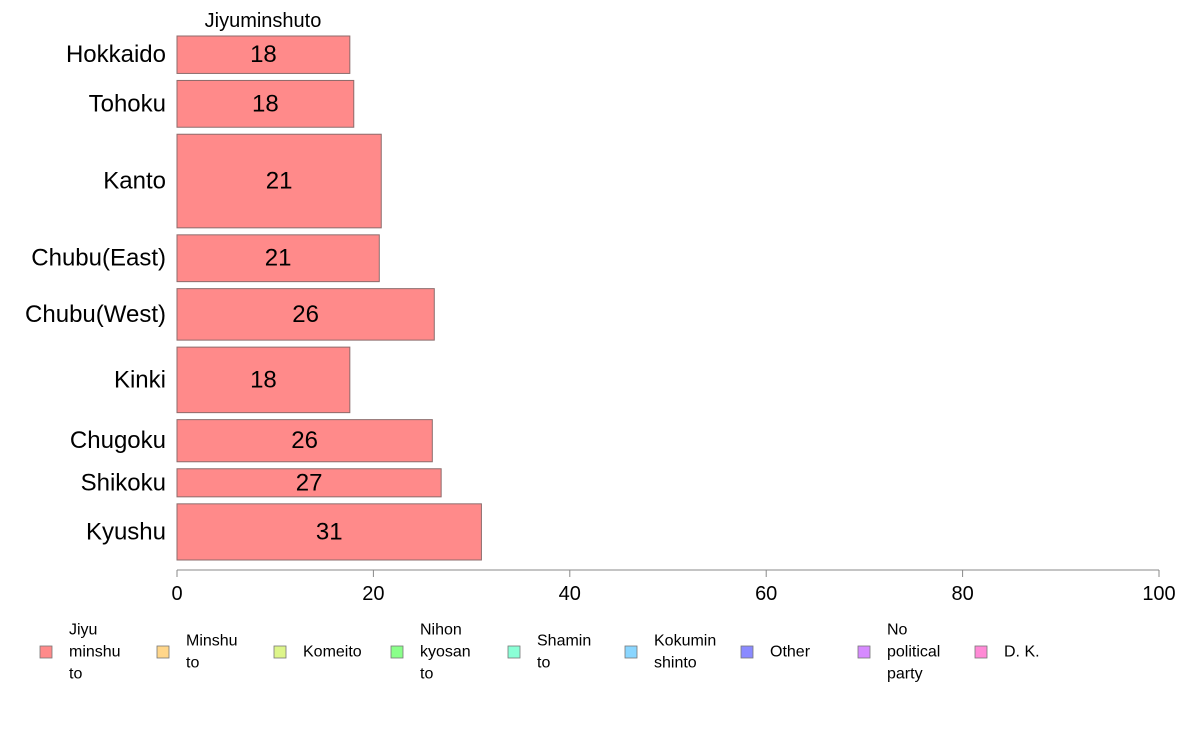 The height and width of the screenshot is (736, 1188). What do you see at coordinates (116, 54) in the screenshot?
I see `category-label: Hokkaido` at bounding box center [116, 54].